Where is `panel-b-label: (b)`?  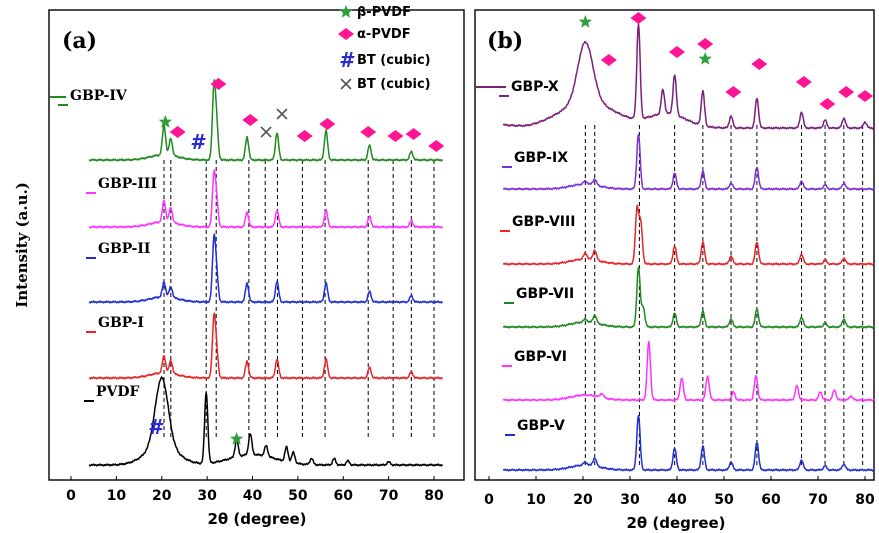
panel-b-label: (b) is located at coordinates (505, 41).